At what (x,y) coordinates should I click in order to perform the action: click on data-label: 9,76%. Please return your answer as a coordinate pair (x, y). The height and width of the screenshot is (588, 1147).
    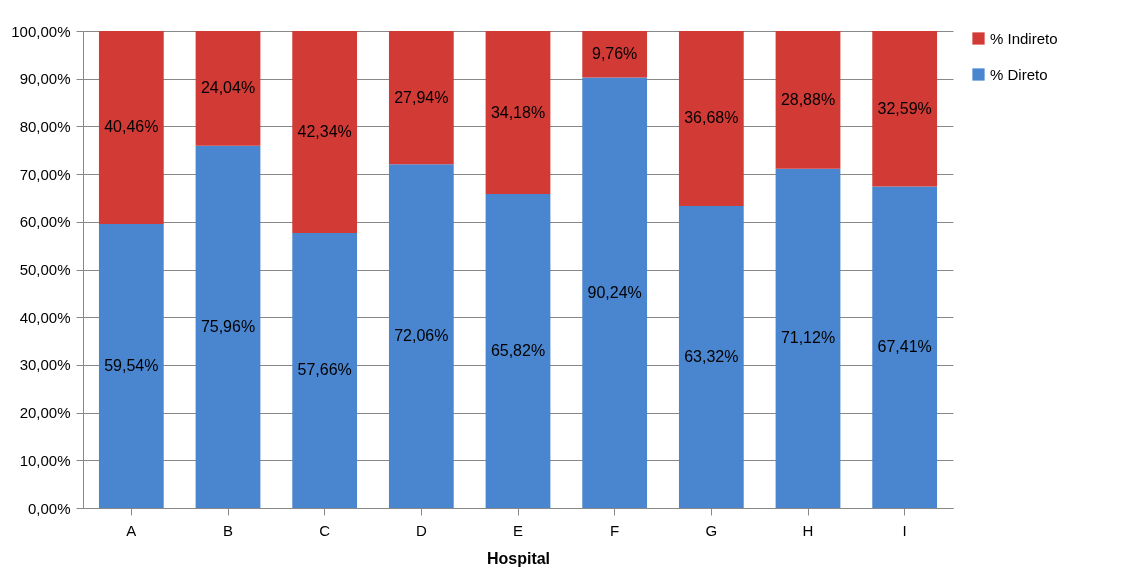
    Looking at the image, I should click on (614, 54).